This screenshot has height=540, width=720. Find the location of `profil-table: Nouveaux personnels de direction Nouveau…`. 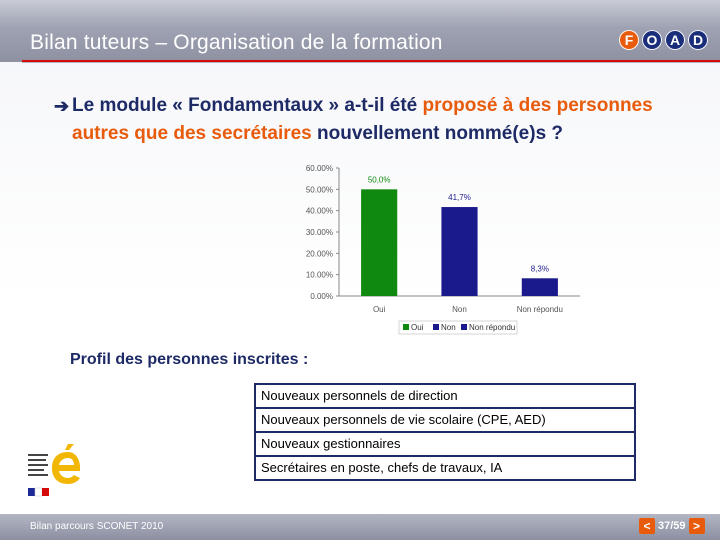

profil-table: Nouveaux personnels de direction Nouveau… is located at coordinates (445, 432).